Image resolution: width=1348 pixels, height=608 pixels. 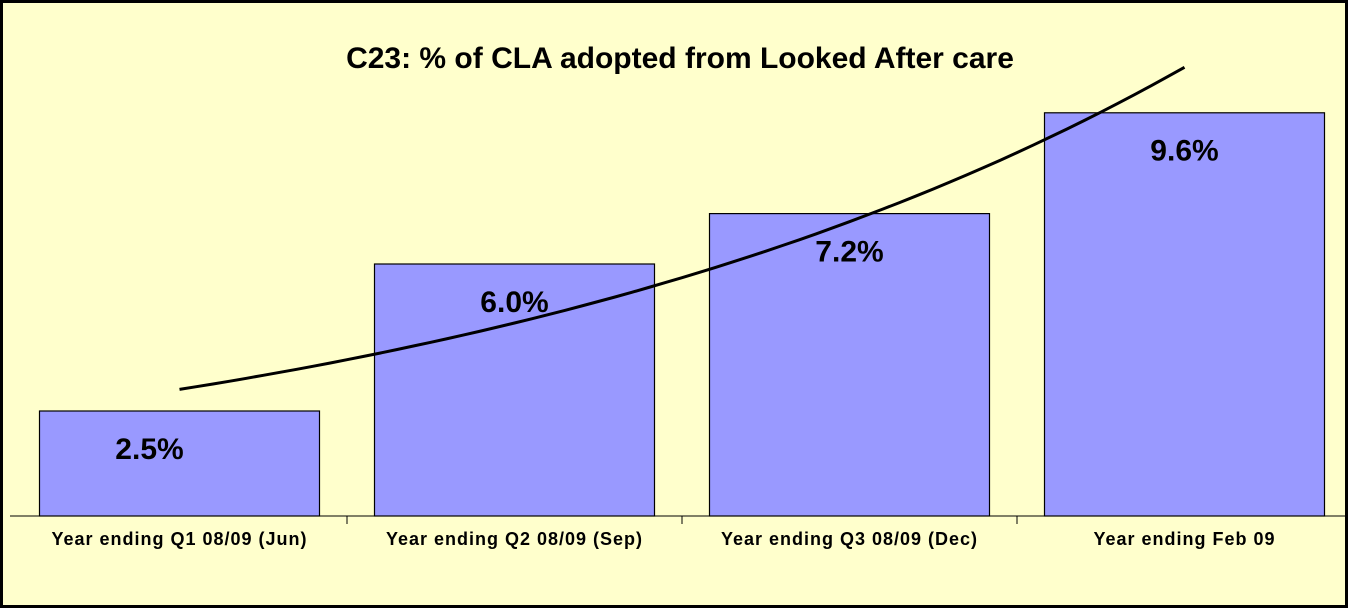 What do you see at coordinates (514, 539) in the screenshot?
I see `x-tick-label: Year ending Q2 08/09 (Sep)` at bounding box center [514, 539].